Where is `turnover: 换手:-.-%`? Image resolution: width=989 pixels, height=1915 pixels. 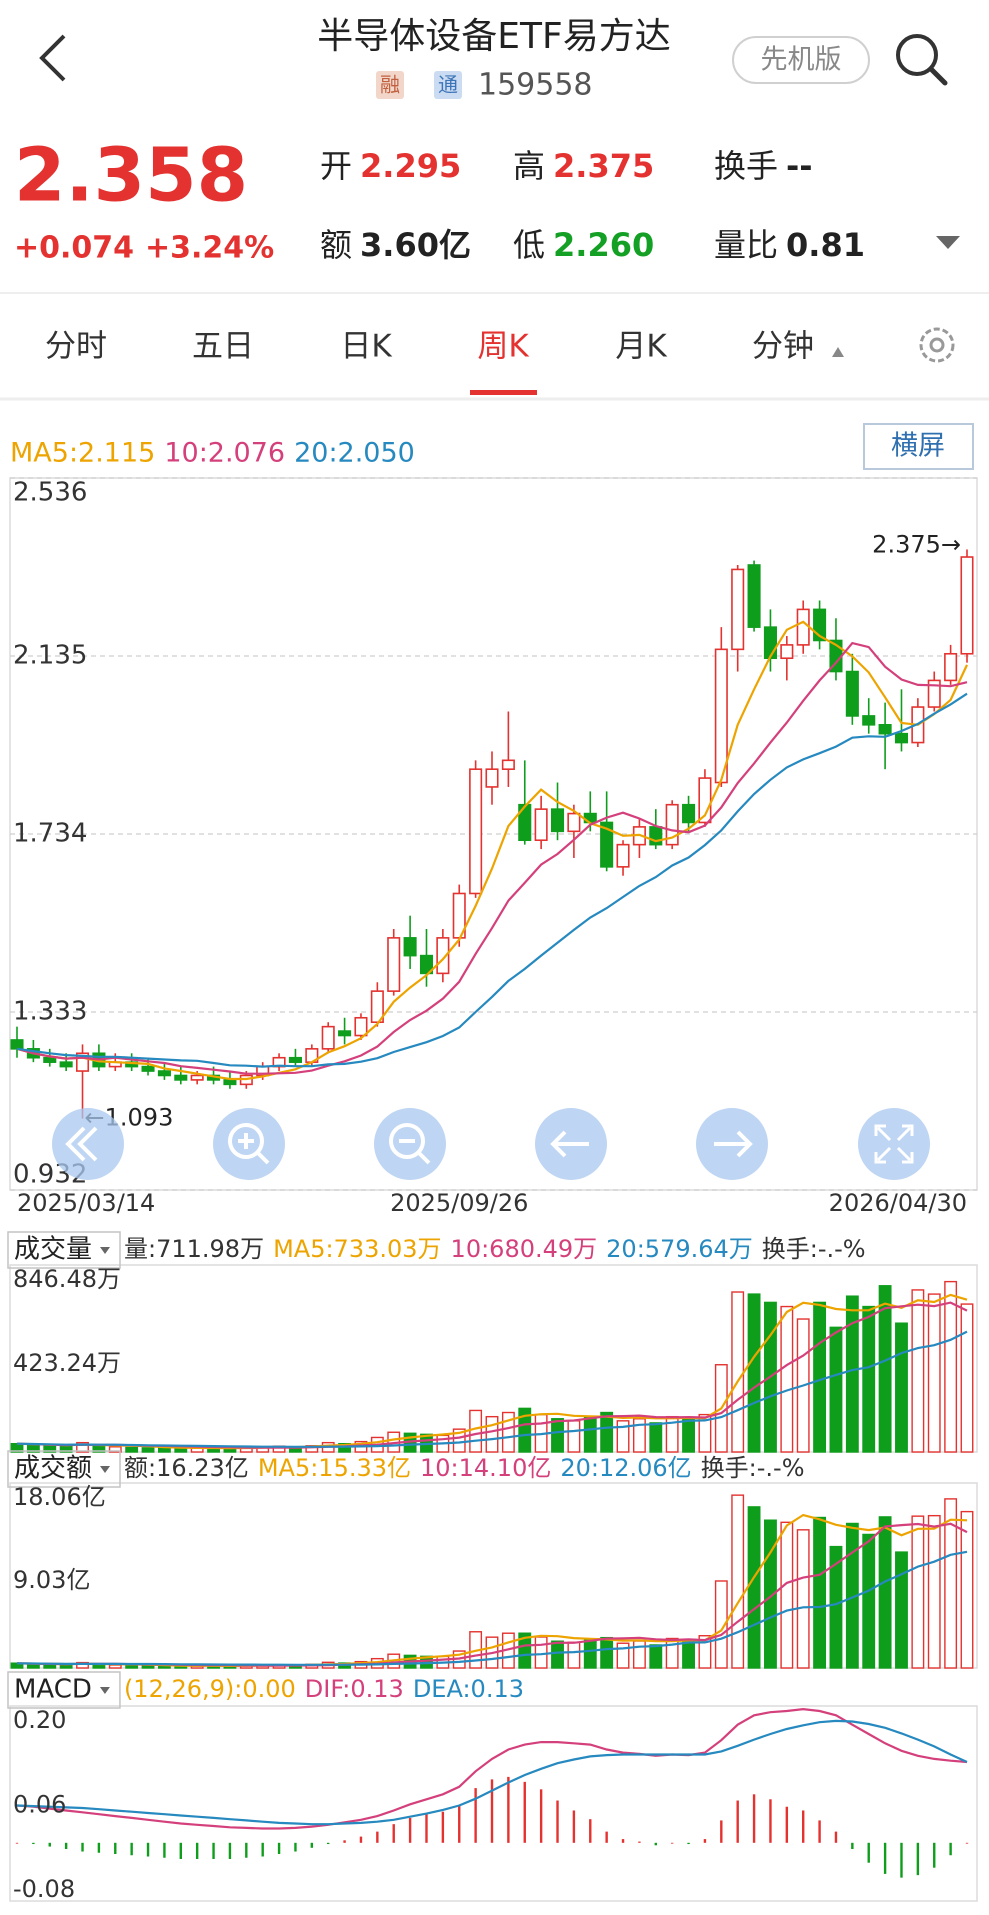 turnover: 换手:-.-% is located at coordinates (814, 1249).